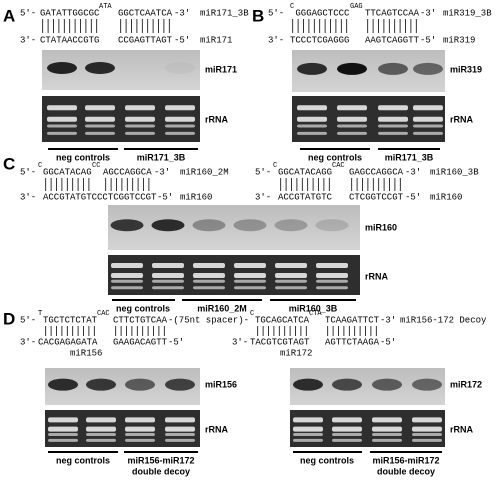  I want to click on sequence: GAAGACAGTT, so click(140, 342).